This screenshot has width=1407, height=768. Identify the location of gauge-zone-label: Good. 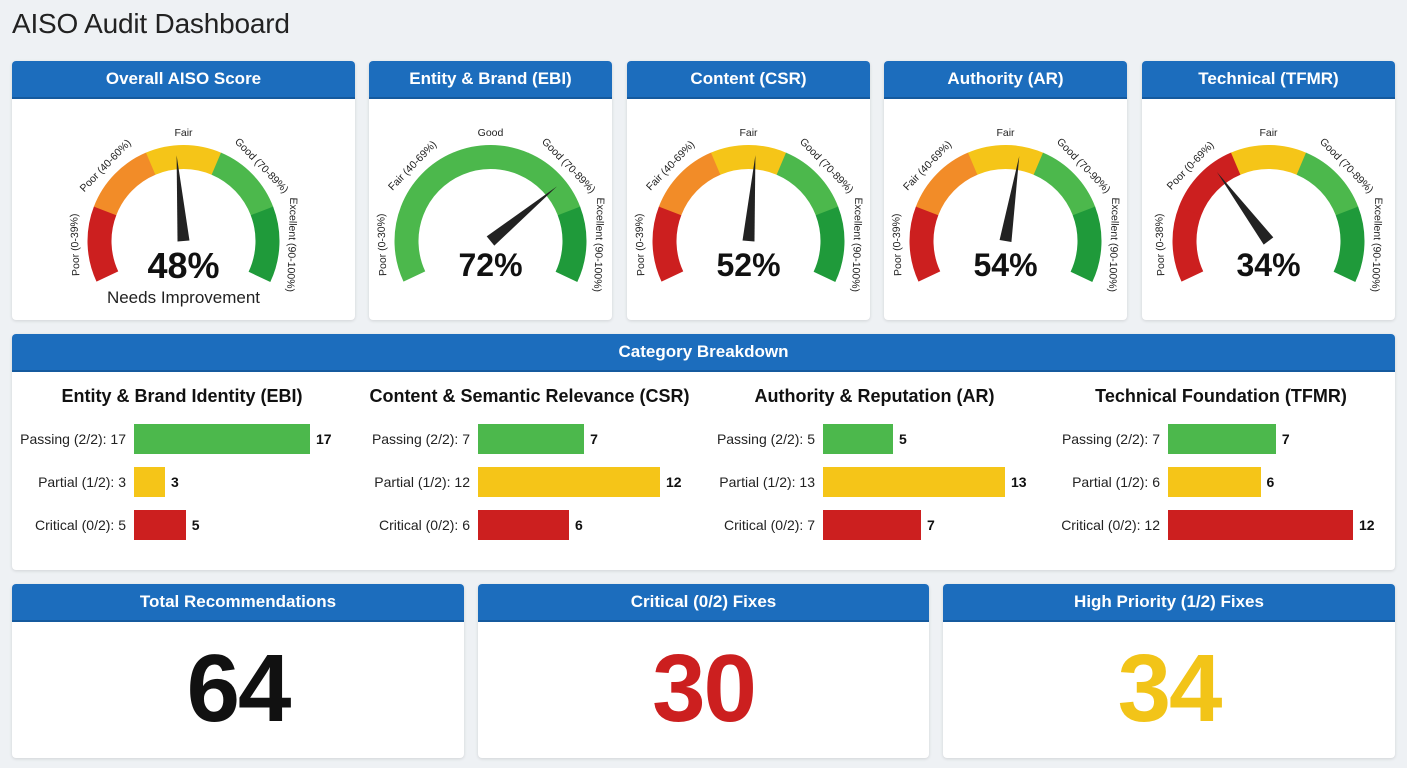
(491, 133).